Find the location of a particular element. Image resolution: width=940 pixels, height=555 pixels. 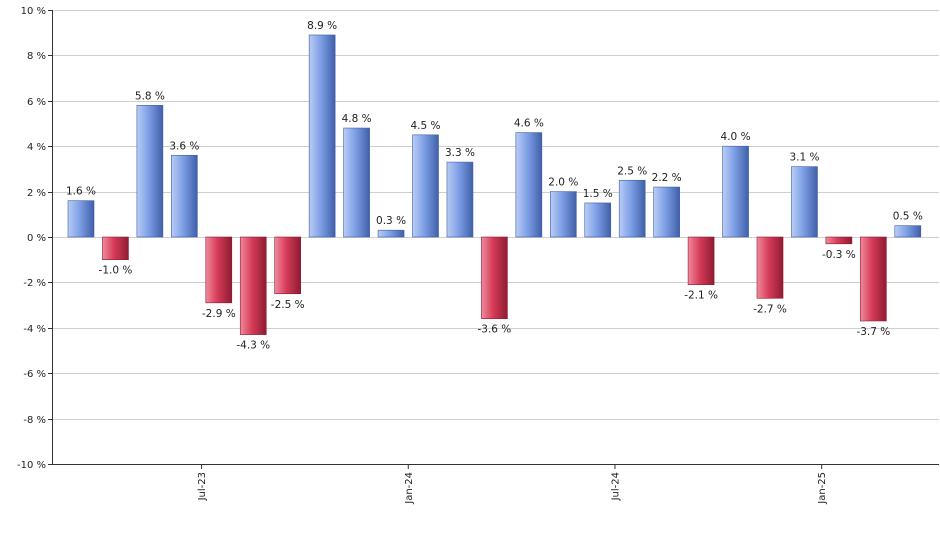

data-label: 5.8 % is located at coordinates (150, 96).